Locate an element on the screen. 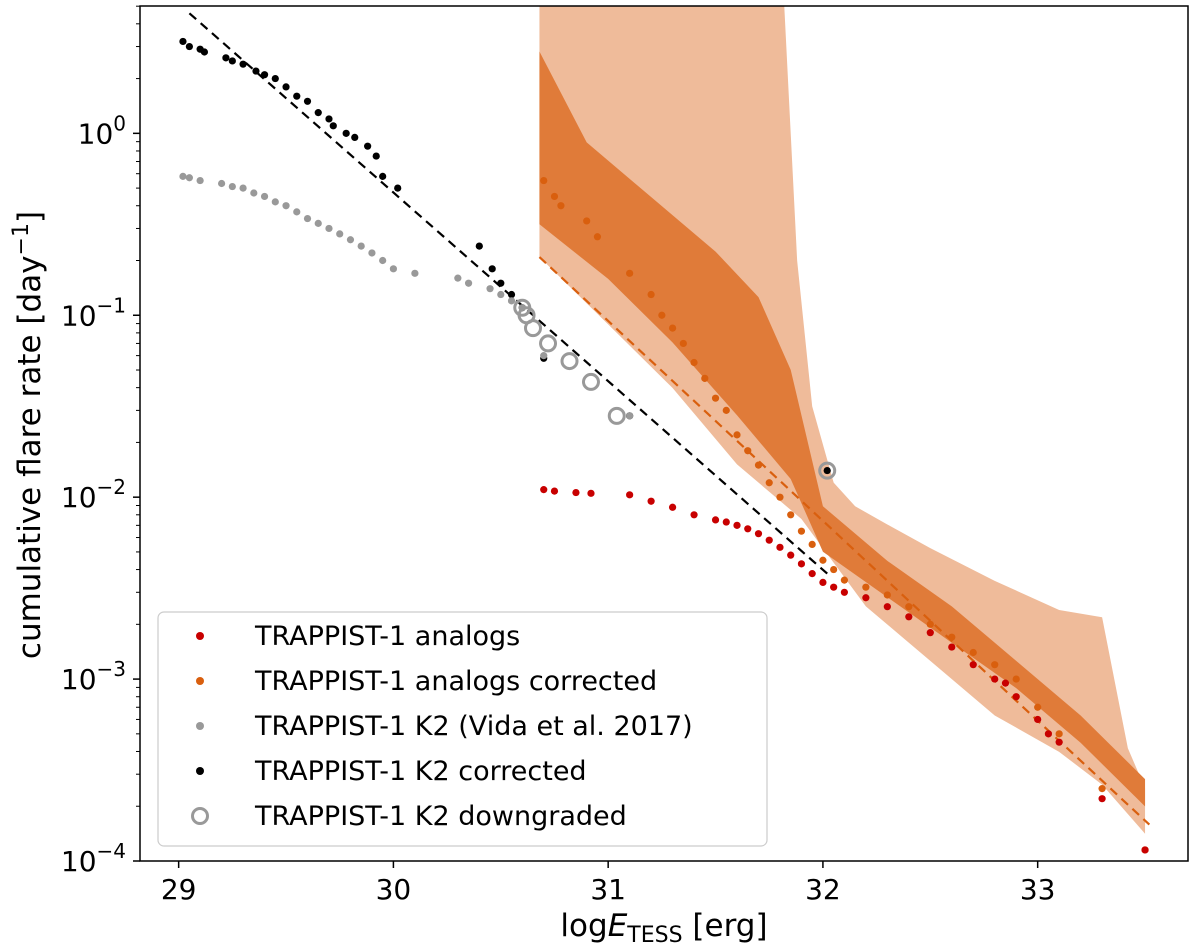 This screenshot has width=1200, height=950. y-tick-label: 10⁻⁴ is located at coordinates (93, 858).